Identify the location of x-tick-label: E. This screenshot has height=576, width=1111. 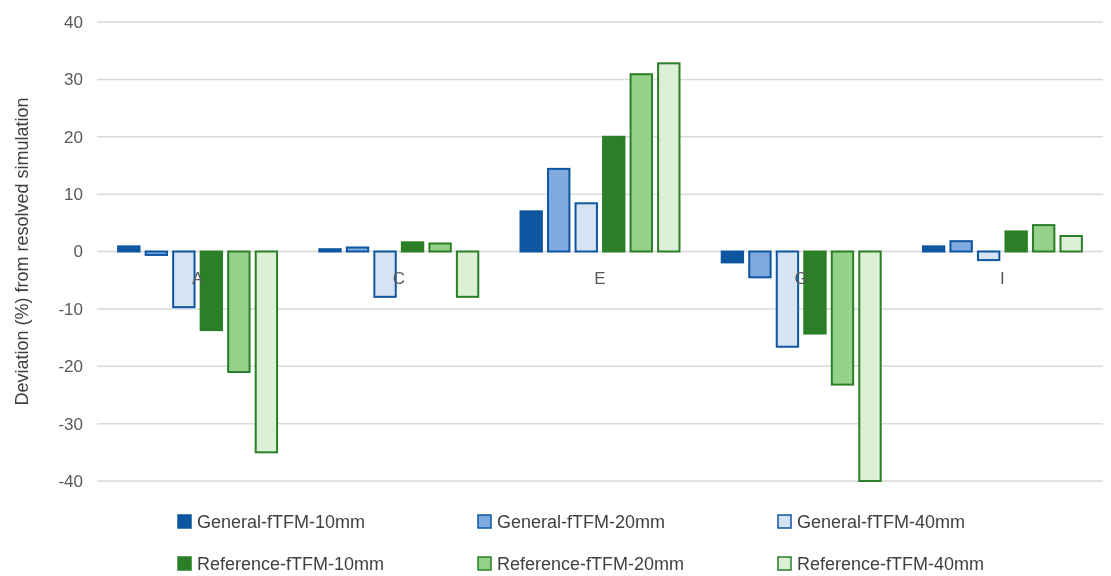
(600, 278).